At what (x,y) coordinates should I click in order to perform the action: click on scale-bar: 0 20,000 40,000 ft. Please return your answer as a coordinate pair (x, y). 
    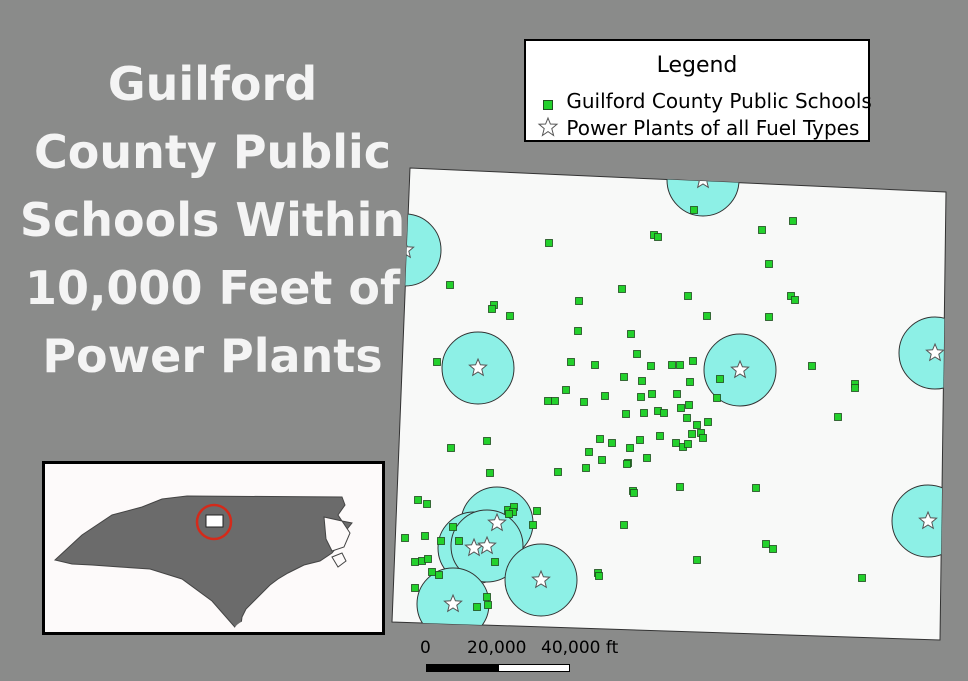
    Looking at the image, I should click on (520, 658).